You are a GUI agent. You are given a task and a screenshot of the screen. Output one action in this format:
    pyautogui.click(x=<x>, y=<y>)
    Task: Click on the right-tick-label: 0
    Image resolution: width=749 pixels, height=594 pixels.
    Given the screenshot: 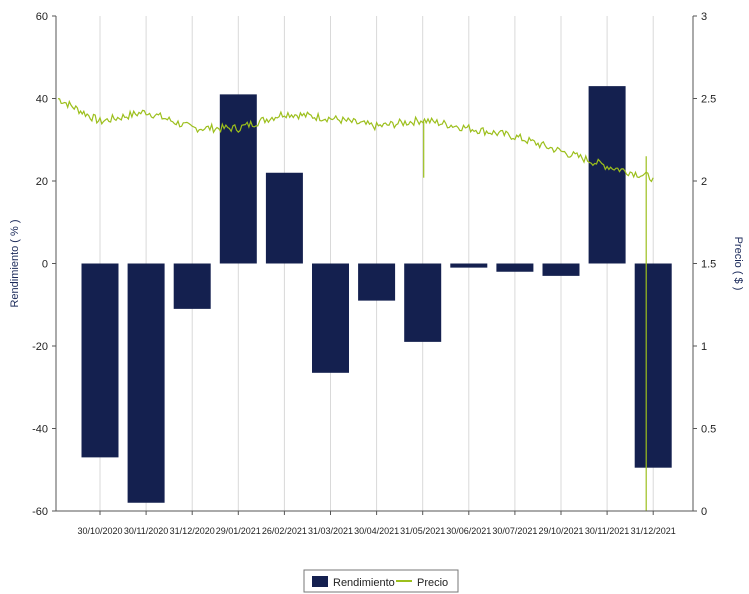 What is the action you would take?
    pyautogui.click(x=704, y=512)
    